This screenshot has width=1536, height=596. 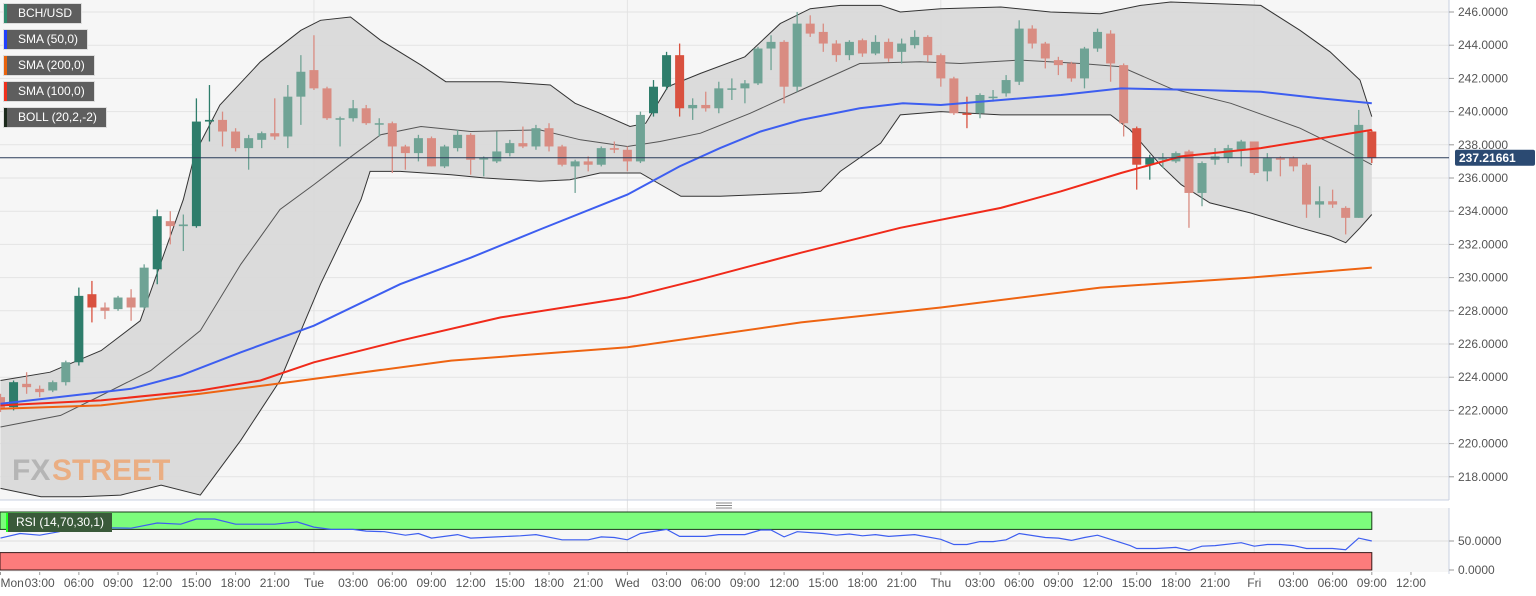 What do you see at coordinates (1483, 112) in the screenshot?
I see `y-tick-label: 240.0000` at bounding box center [1483, 112].